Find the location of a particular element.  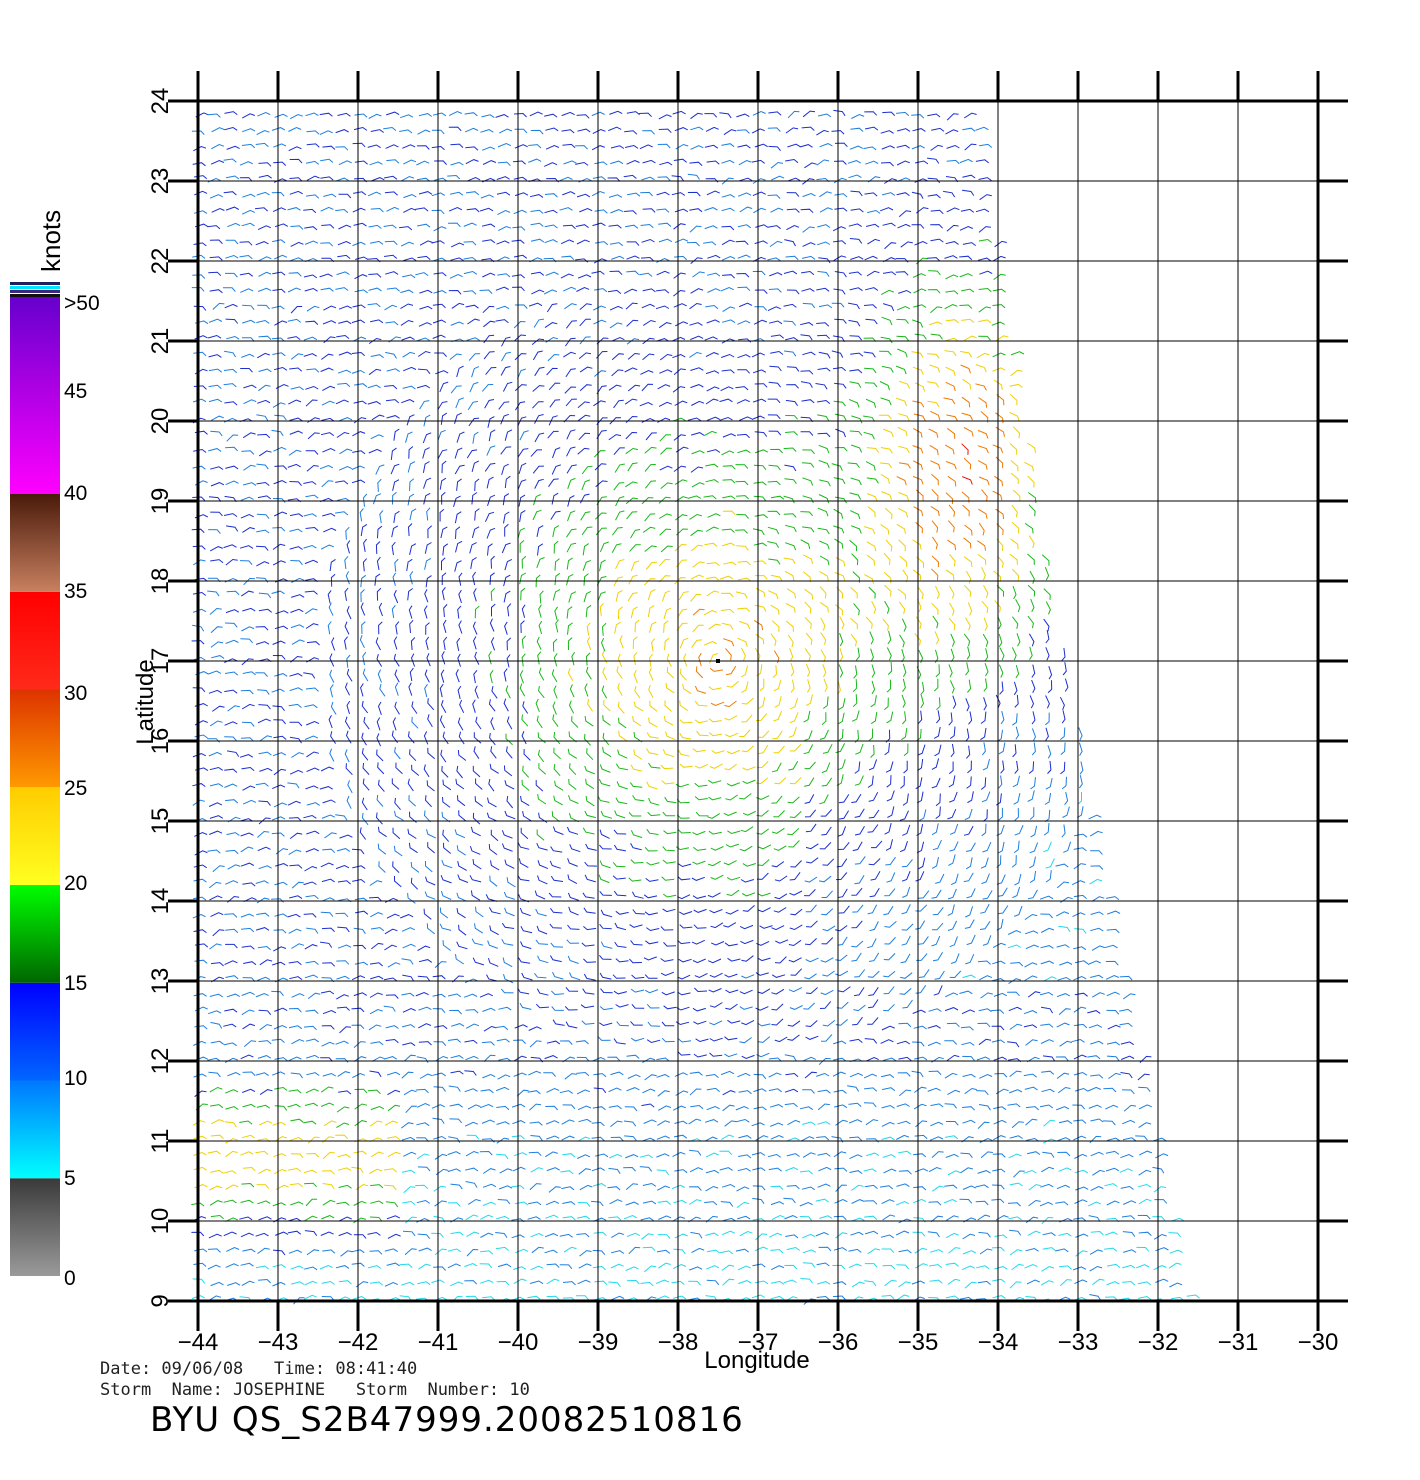

colorbar-segment is located at coordinates (35, 934).